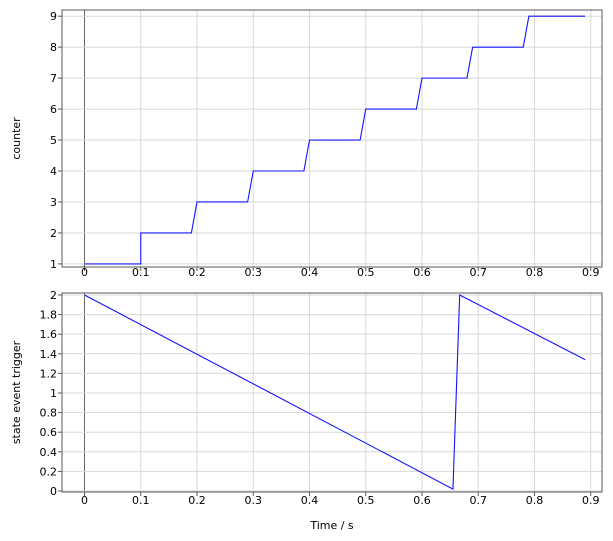 This screenshot has width=613, height=541. Describe the element at coordinates (53, 109) in the screenshot. I see `y-tick-label: 6` at that location.